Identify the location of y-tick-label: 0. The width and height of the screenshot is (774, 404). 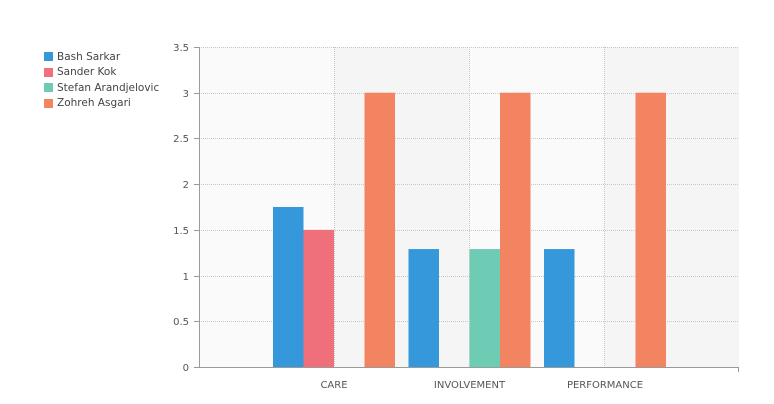
(186, 368).